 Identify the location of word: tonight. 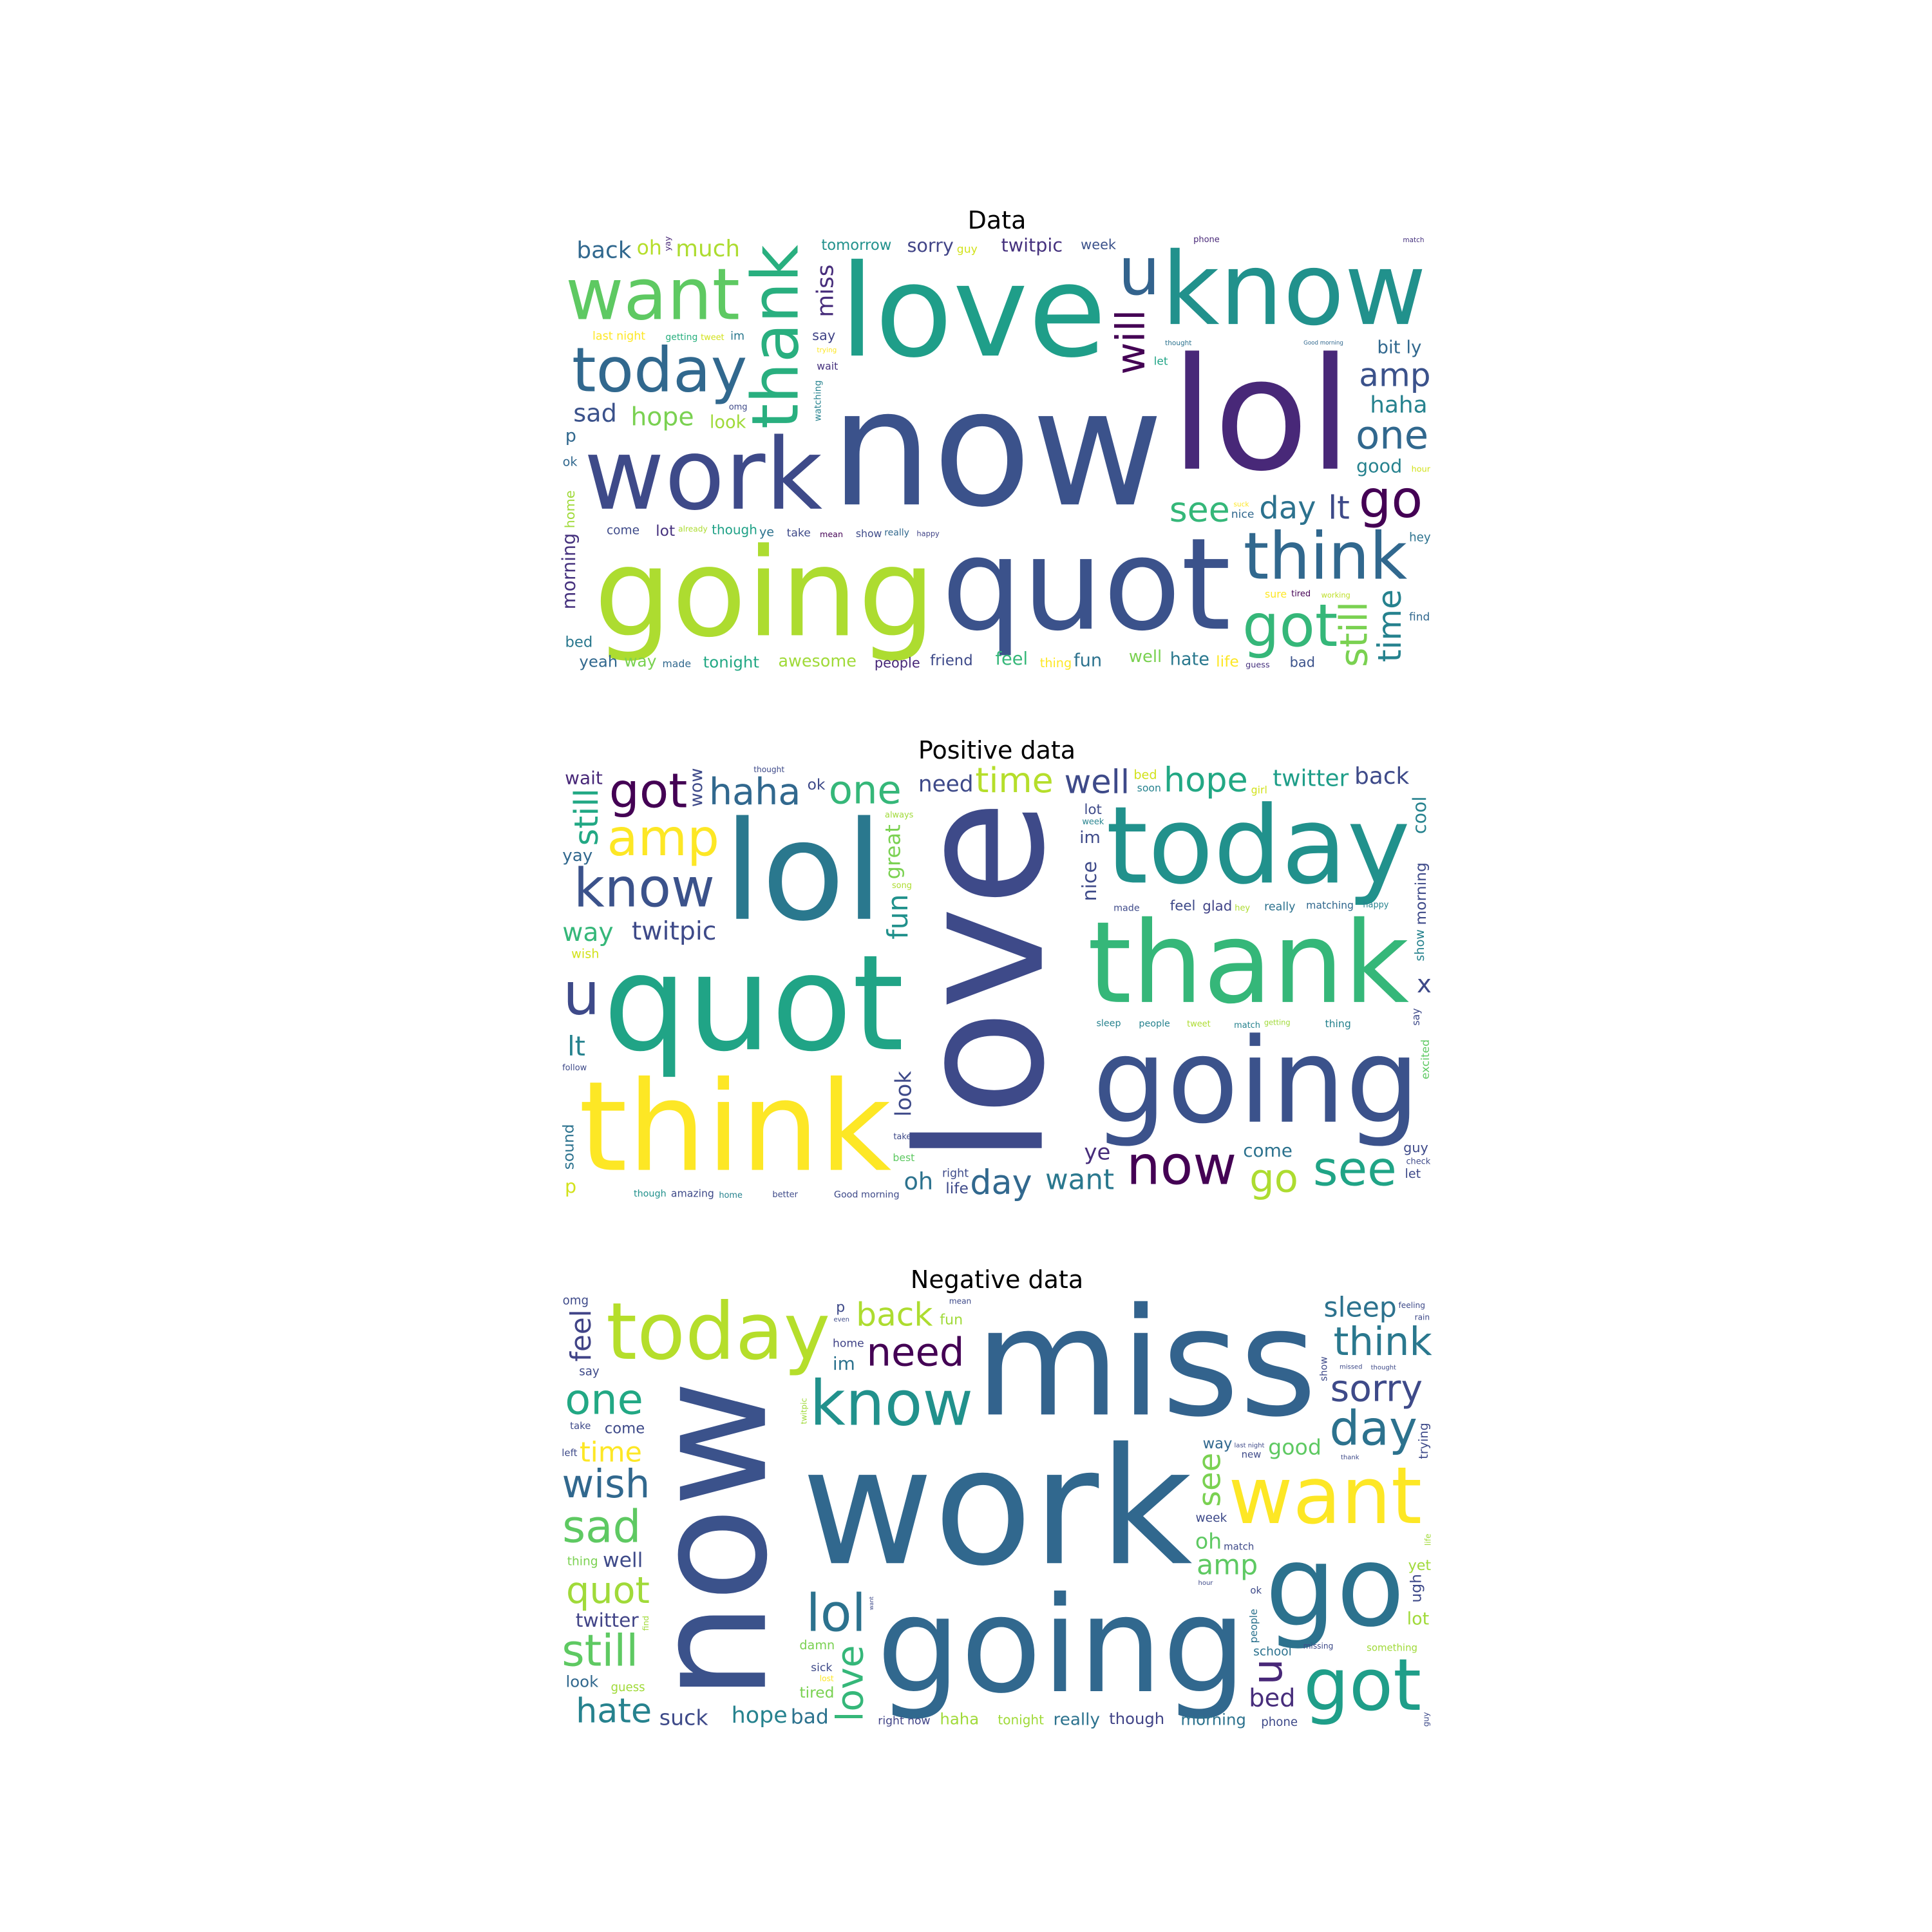
(731, 662).